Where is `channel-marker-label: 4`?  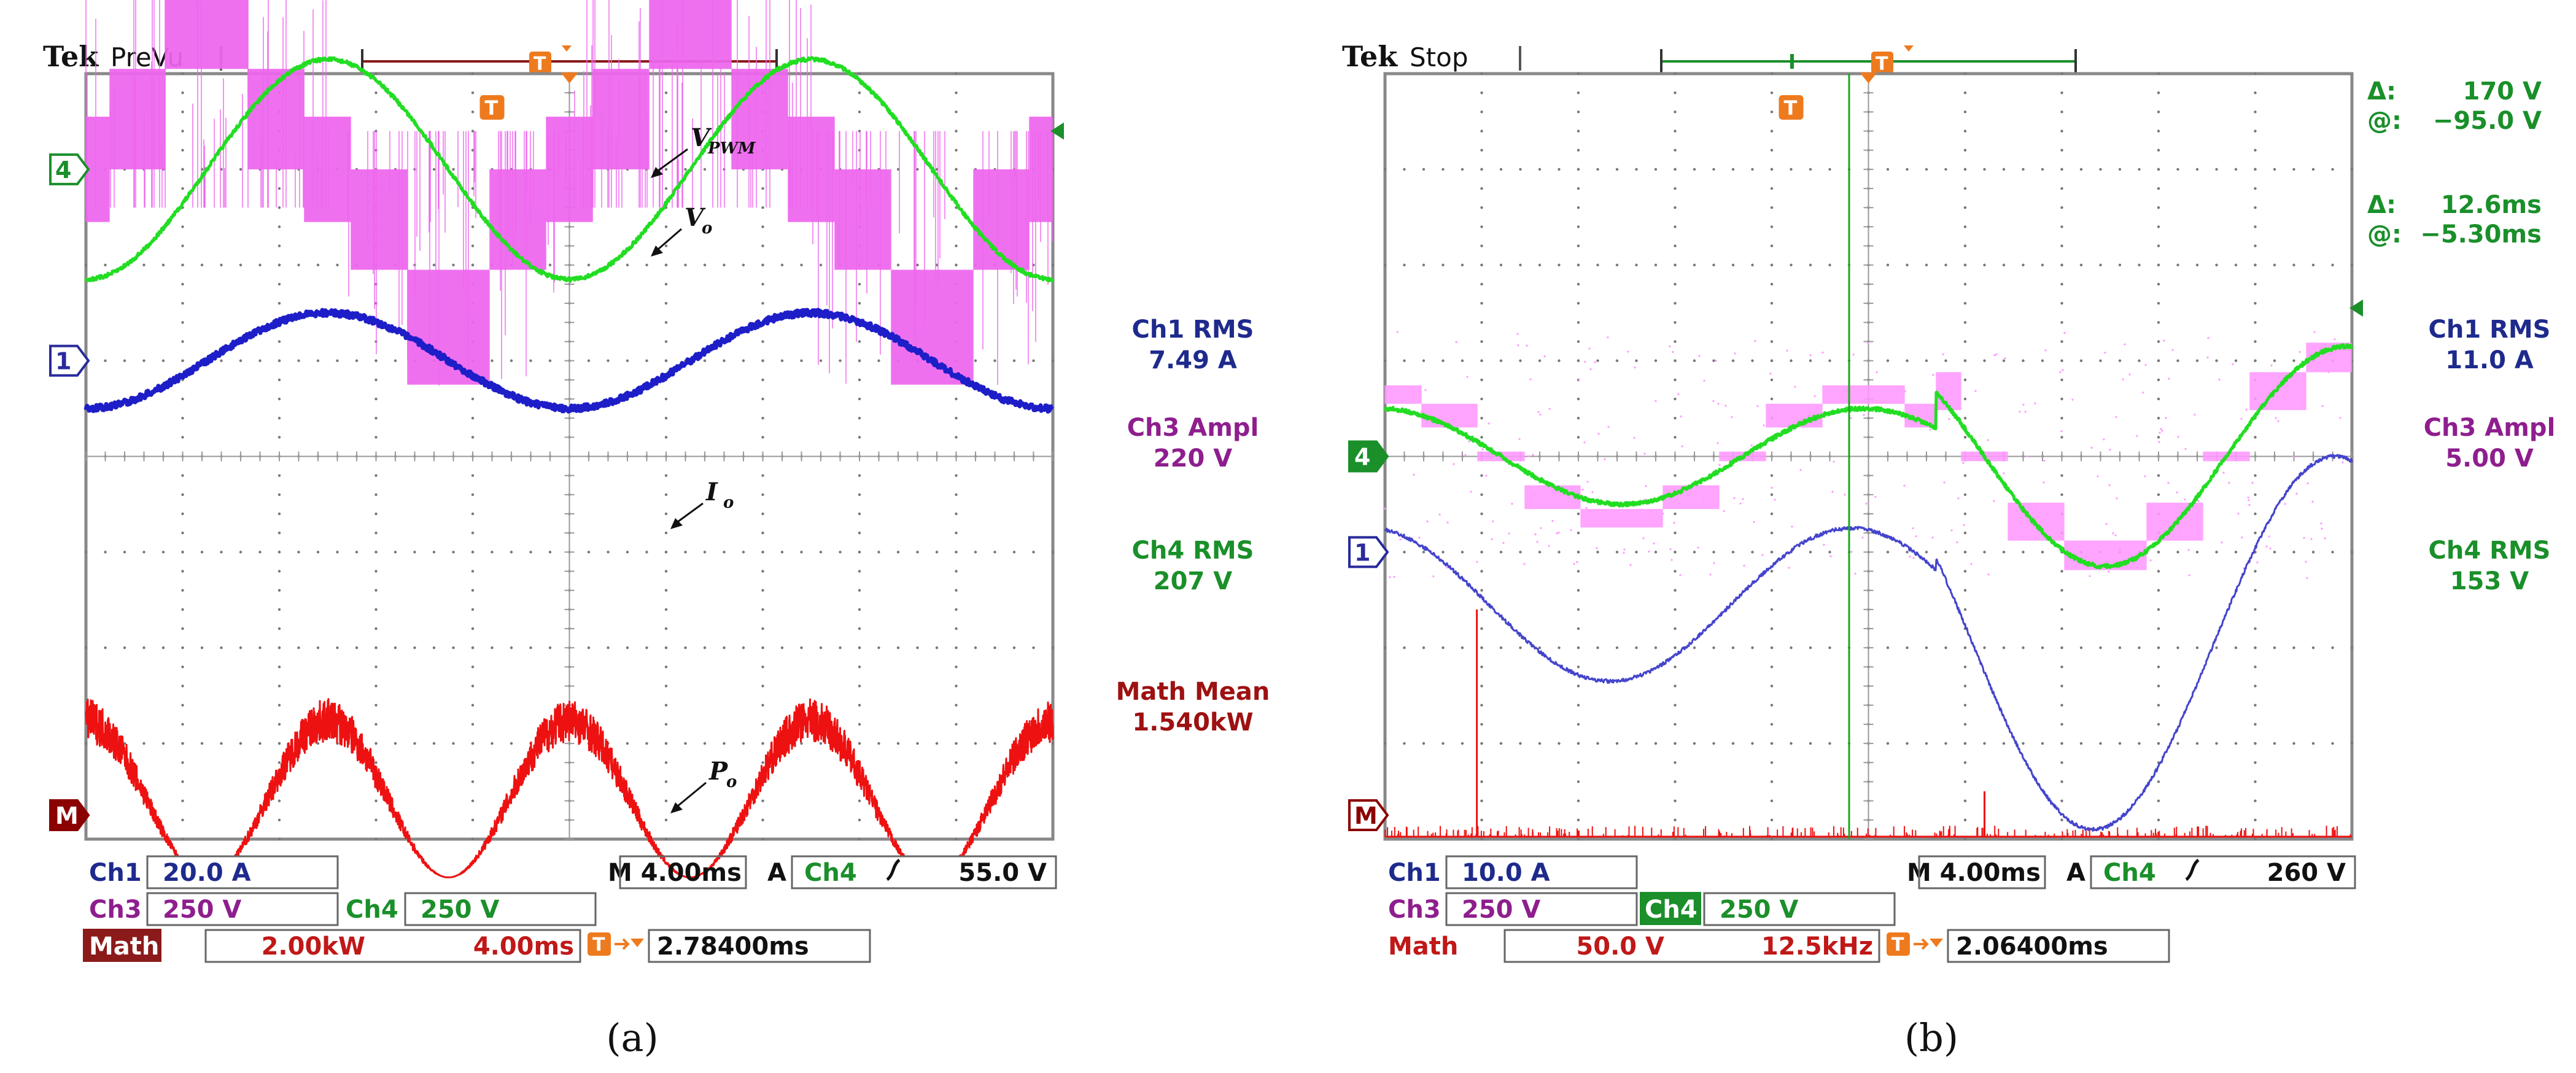
channel-marker-label: 4 is located at coordinates (63, 170).